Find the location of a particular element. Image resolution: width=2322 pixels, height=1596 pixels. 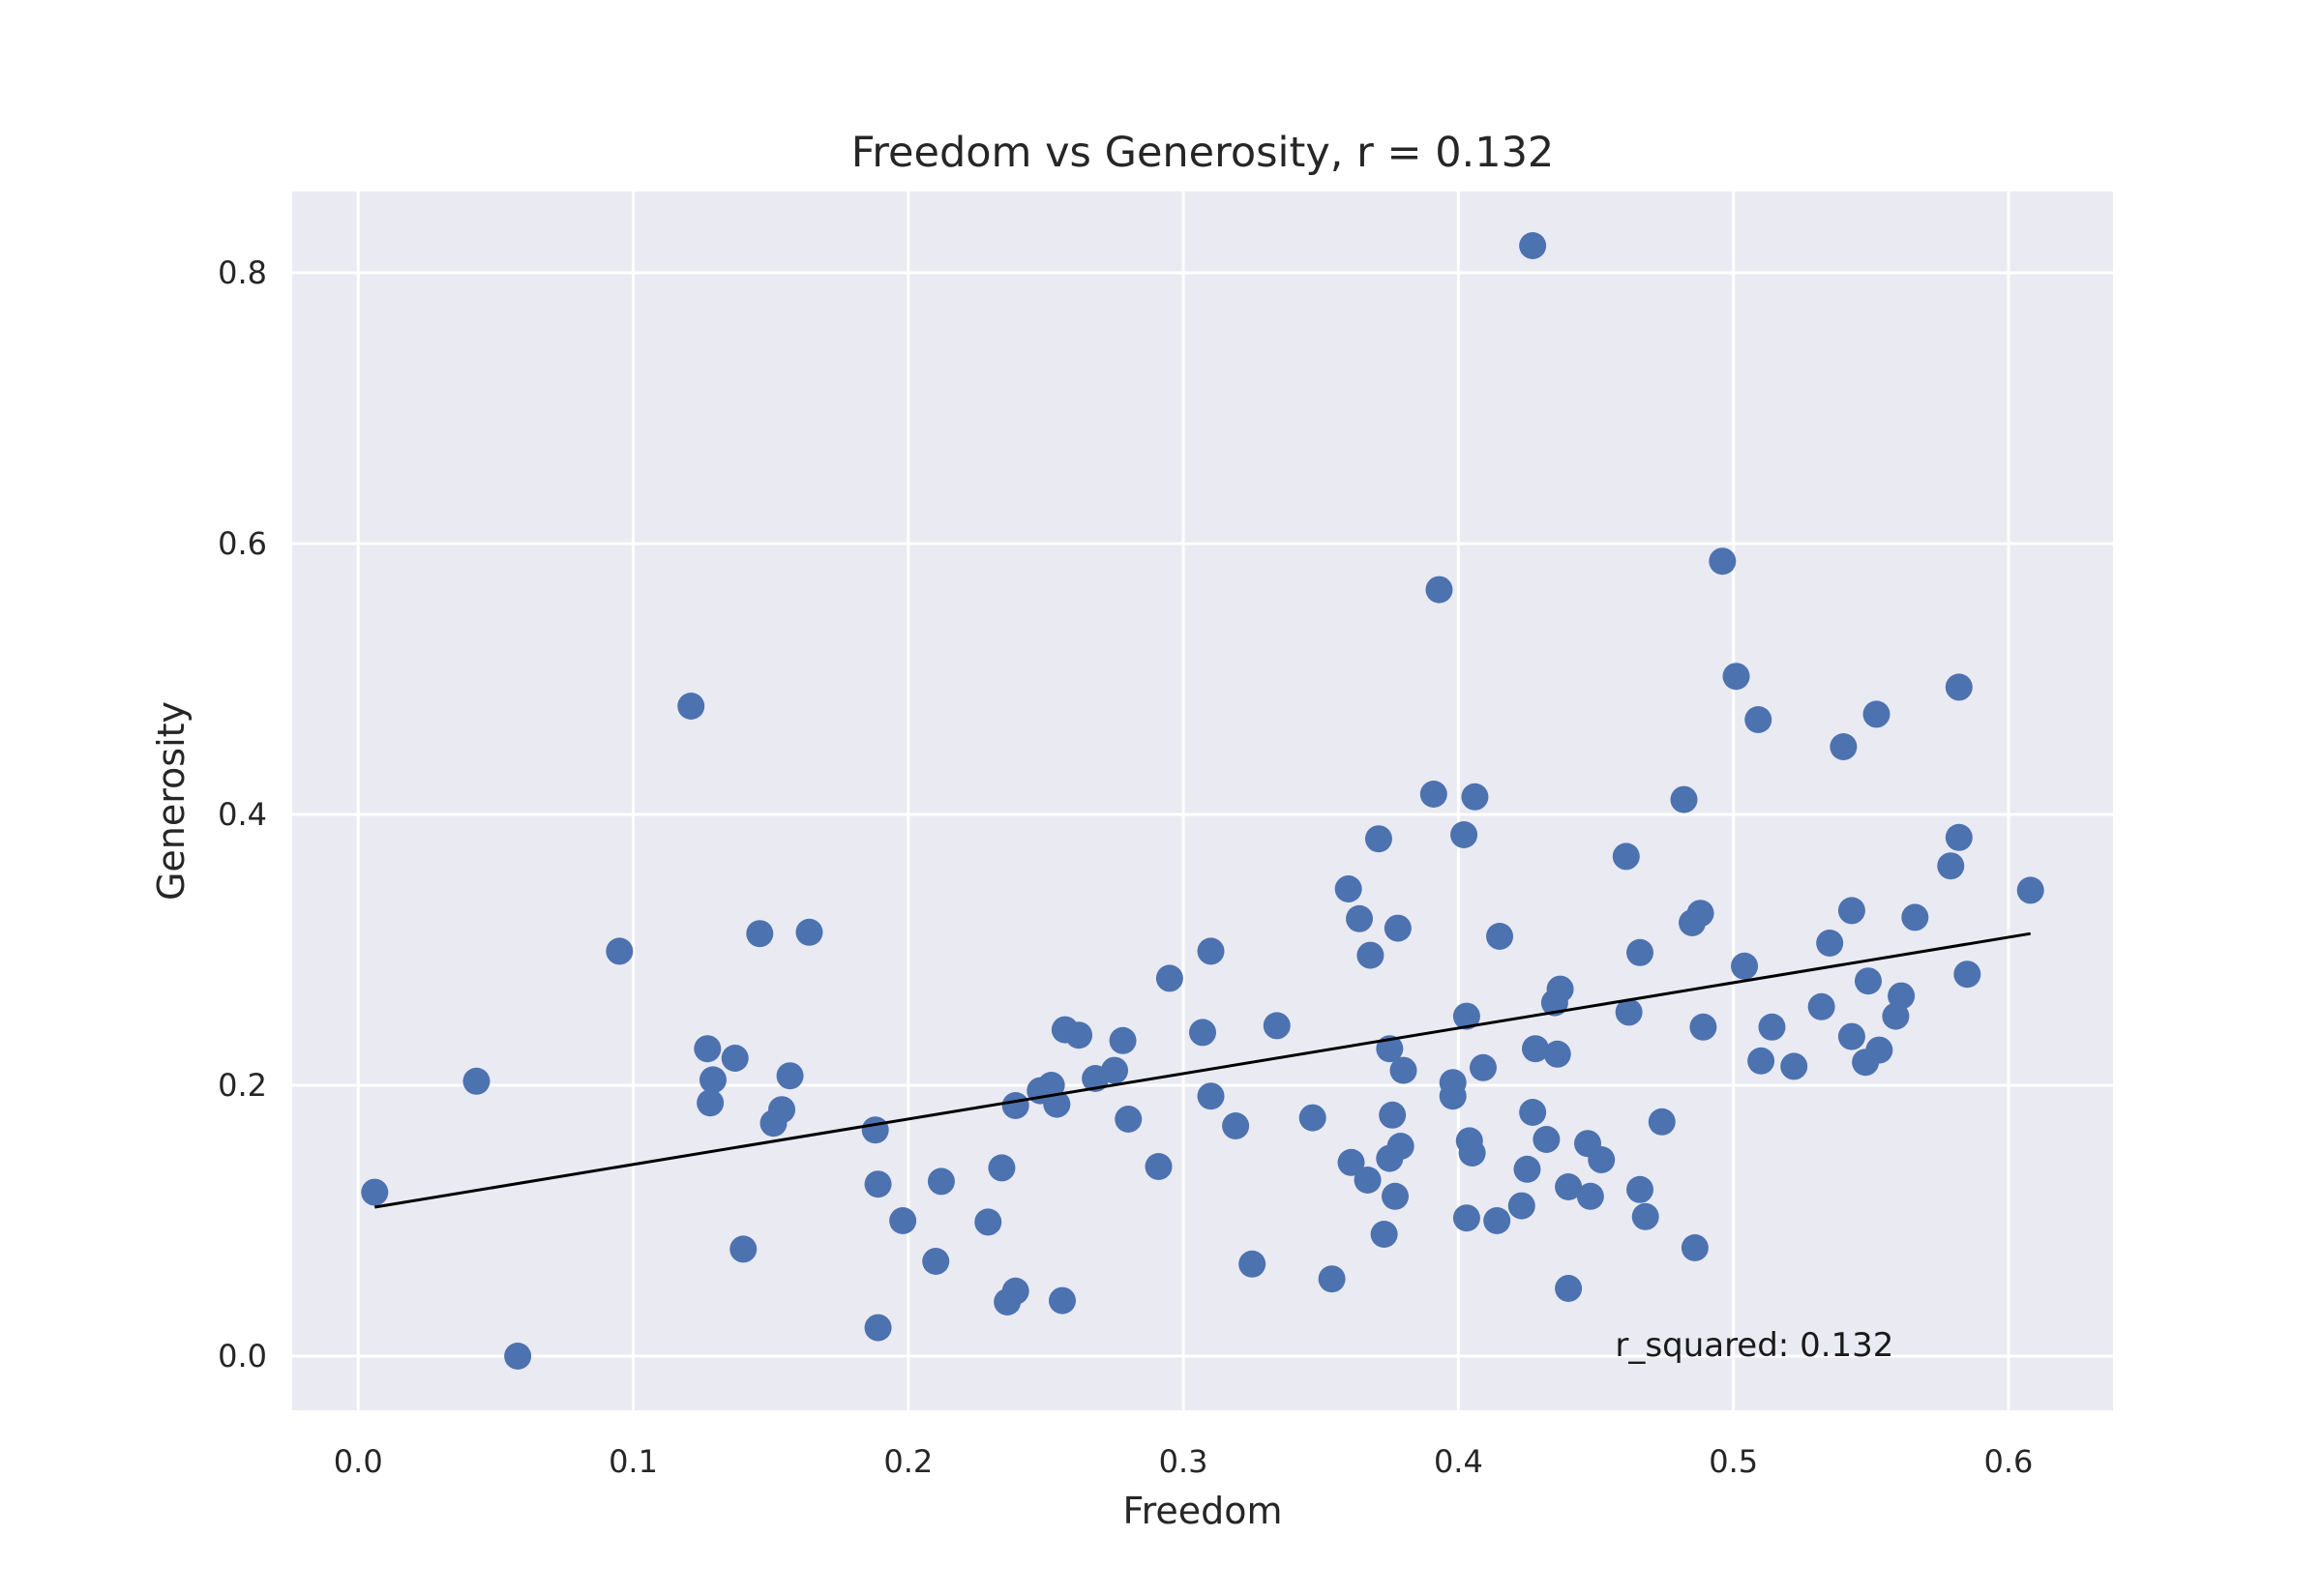

y-tick-labels: 0.0 0.2 0.4 0.6 0.8 is located at coordinates (242, 814).